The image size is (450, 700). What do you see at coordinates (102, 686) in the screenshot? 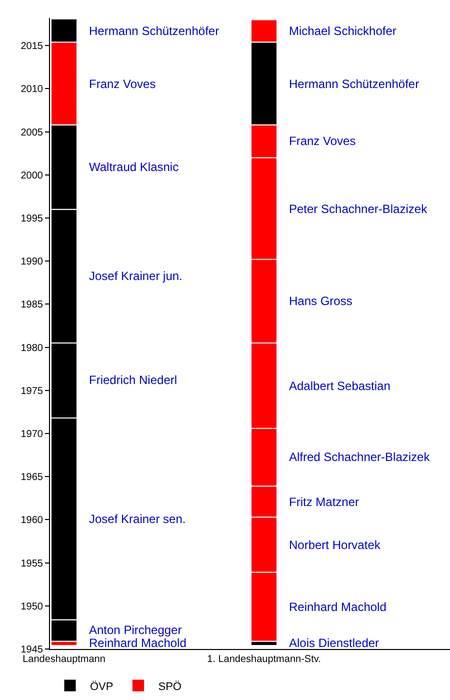
I see `legend-label: ÖVP` at bounding box center [102, 686].